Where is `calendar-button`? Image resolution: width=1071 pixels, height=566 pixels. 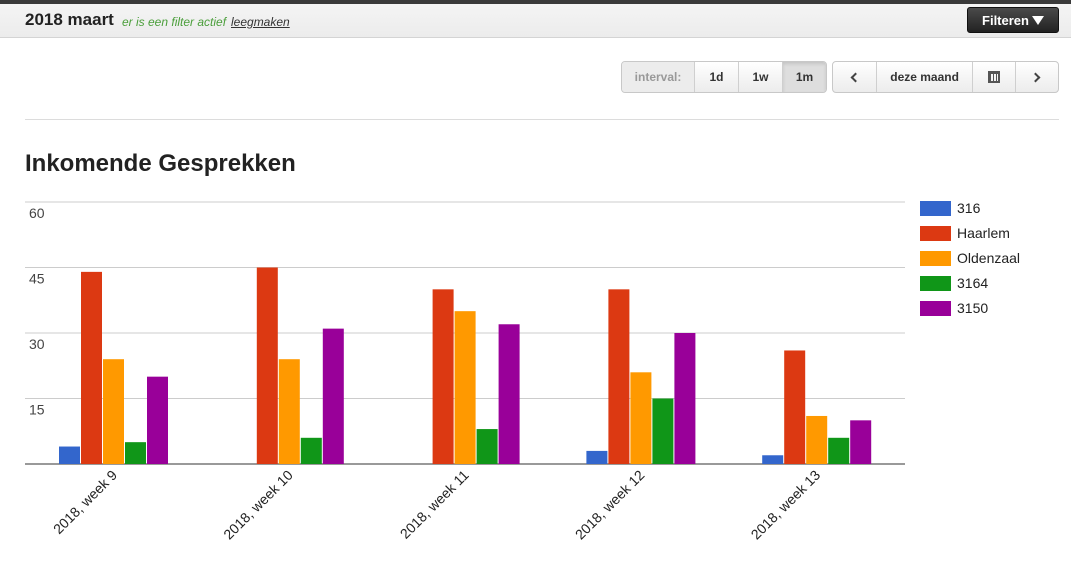
calendar-button is located at coordinates (993, 77).